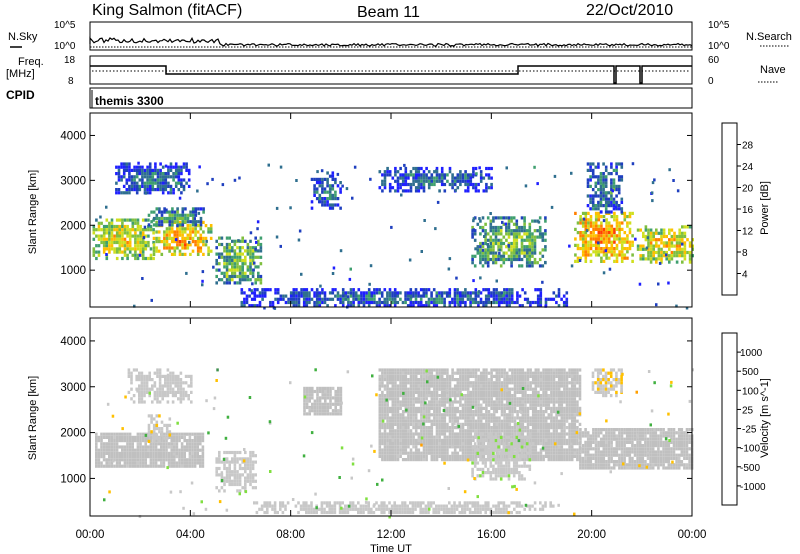 The image size is (800, 554). Describe the element at coordinates (73, 136) in the screenshot. I see `y-tick-label: 4000` at that location.